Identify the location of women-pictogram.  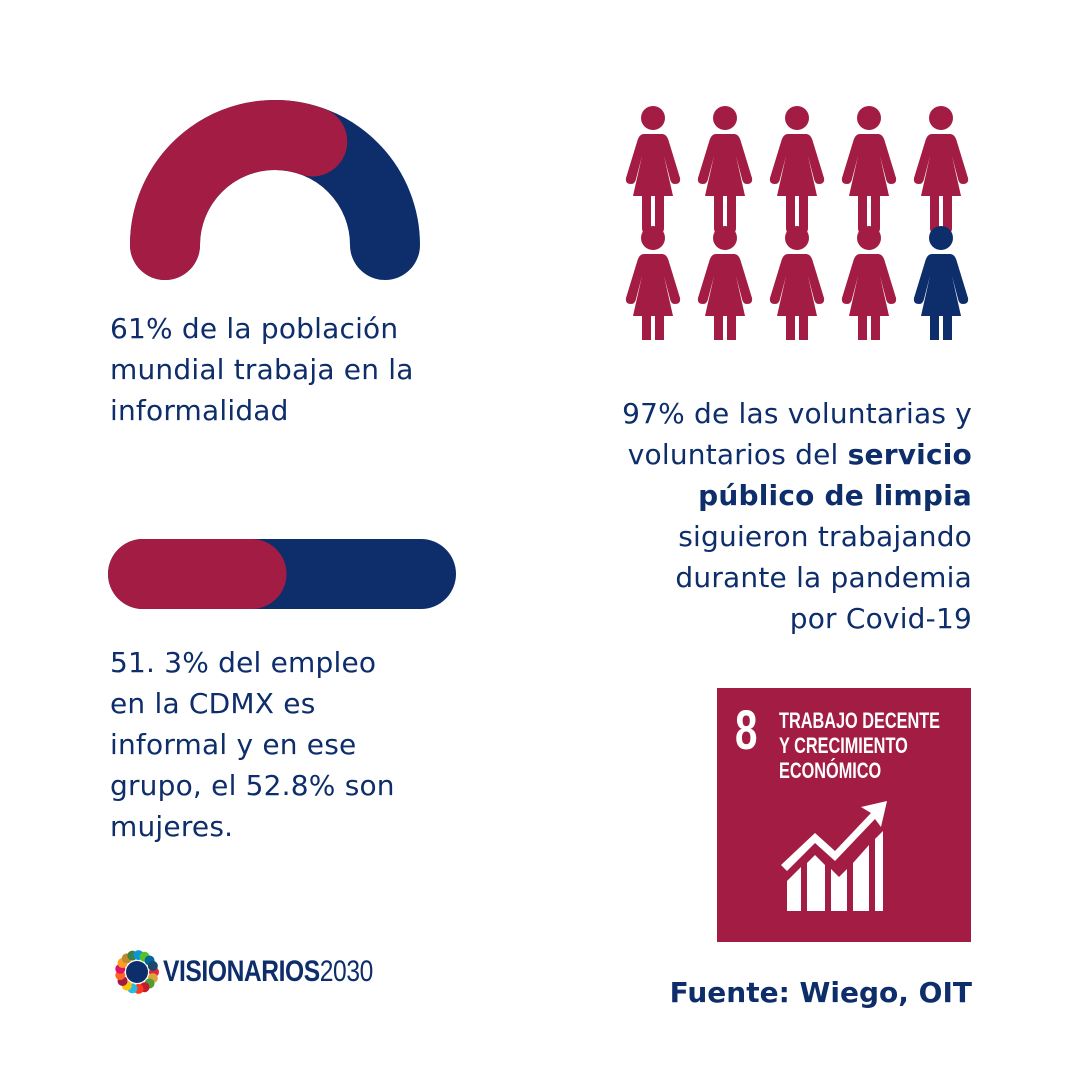
(797, 223).